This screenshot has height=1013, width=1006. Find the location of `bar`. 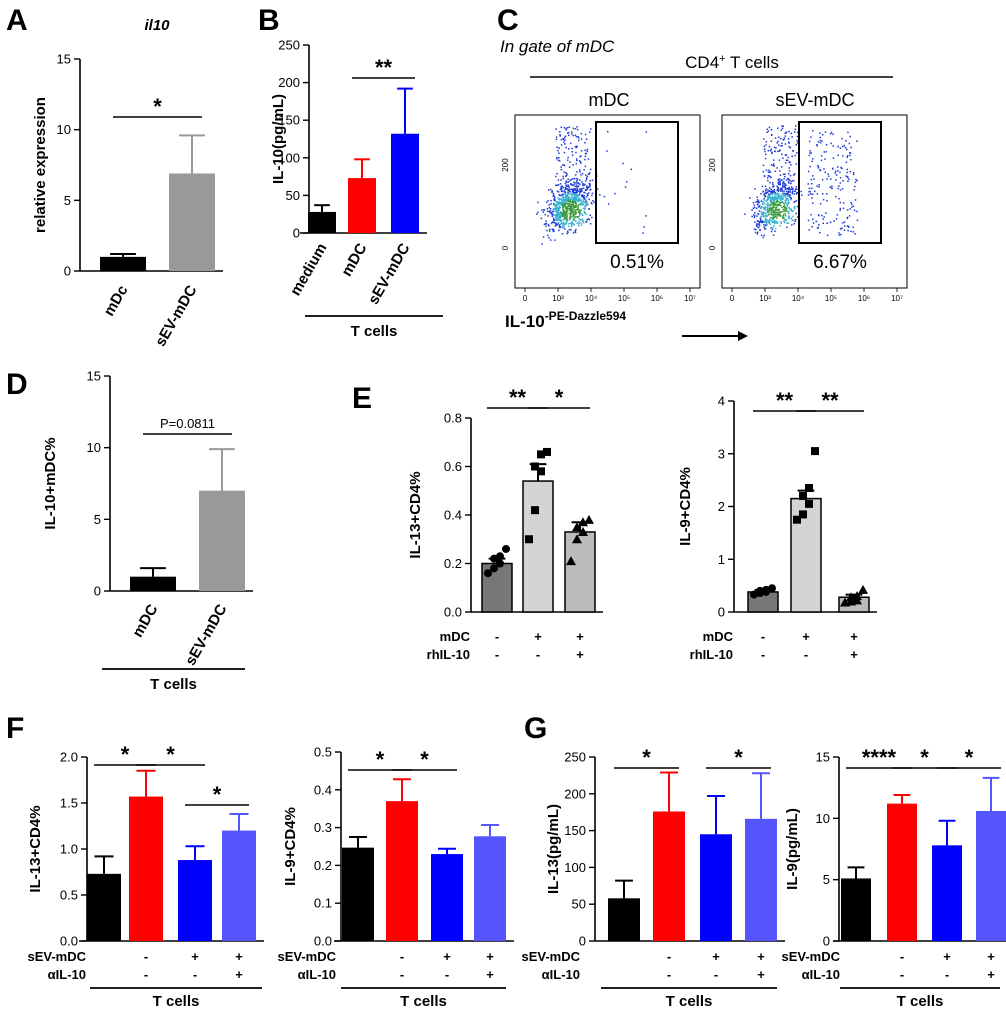

bar is located at coordinates (146, 868).